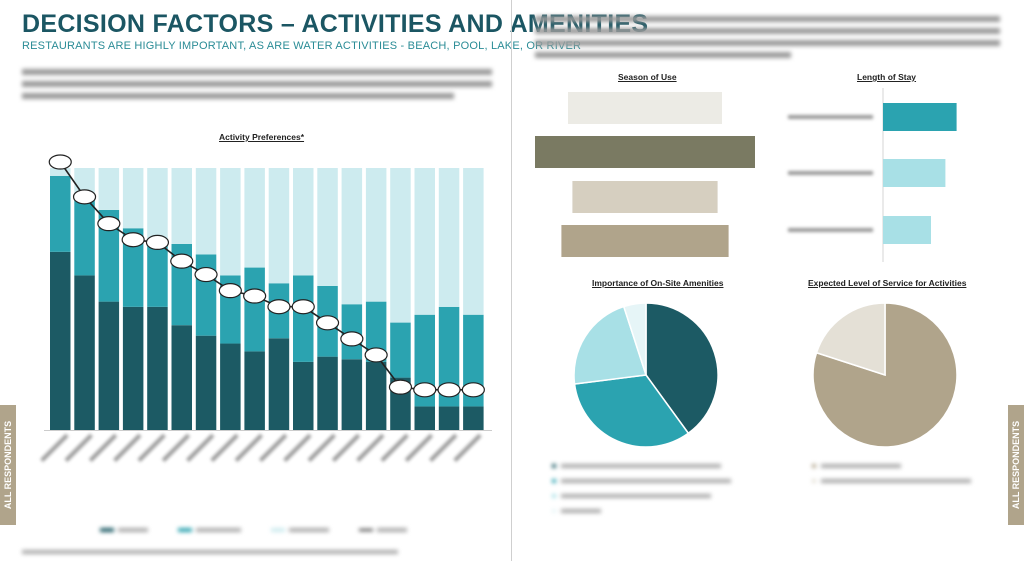 The image size is (1024, 561). Describe the element at coordinates (257, 85) in the screenshot. I see `intro-paragraph-blurred` at that location.